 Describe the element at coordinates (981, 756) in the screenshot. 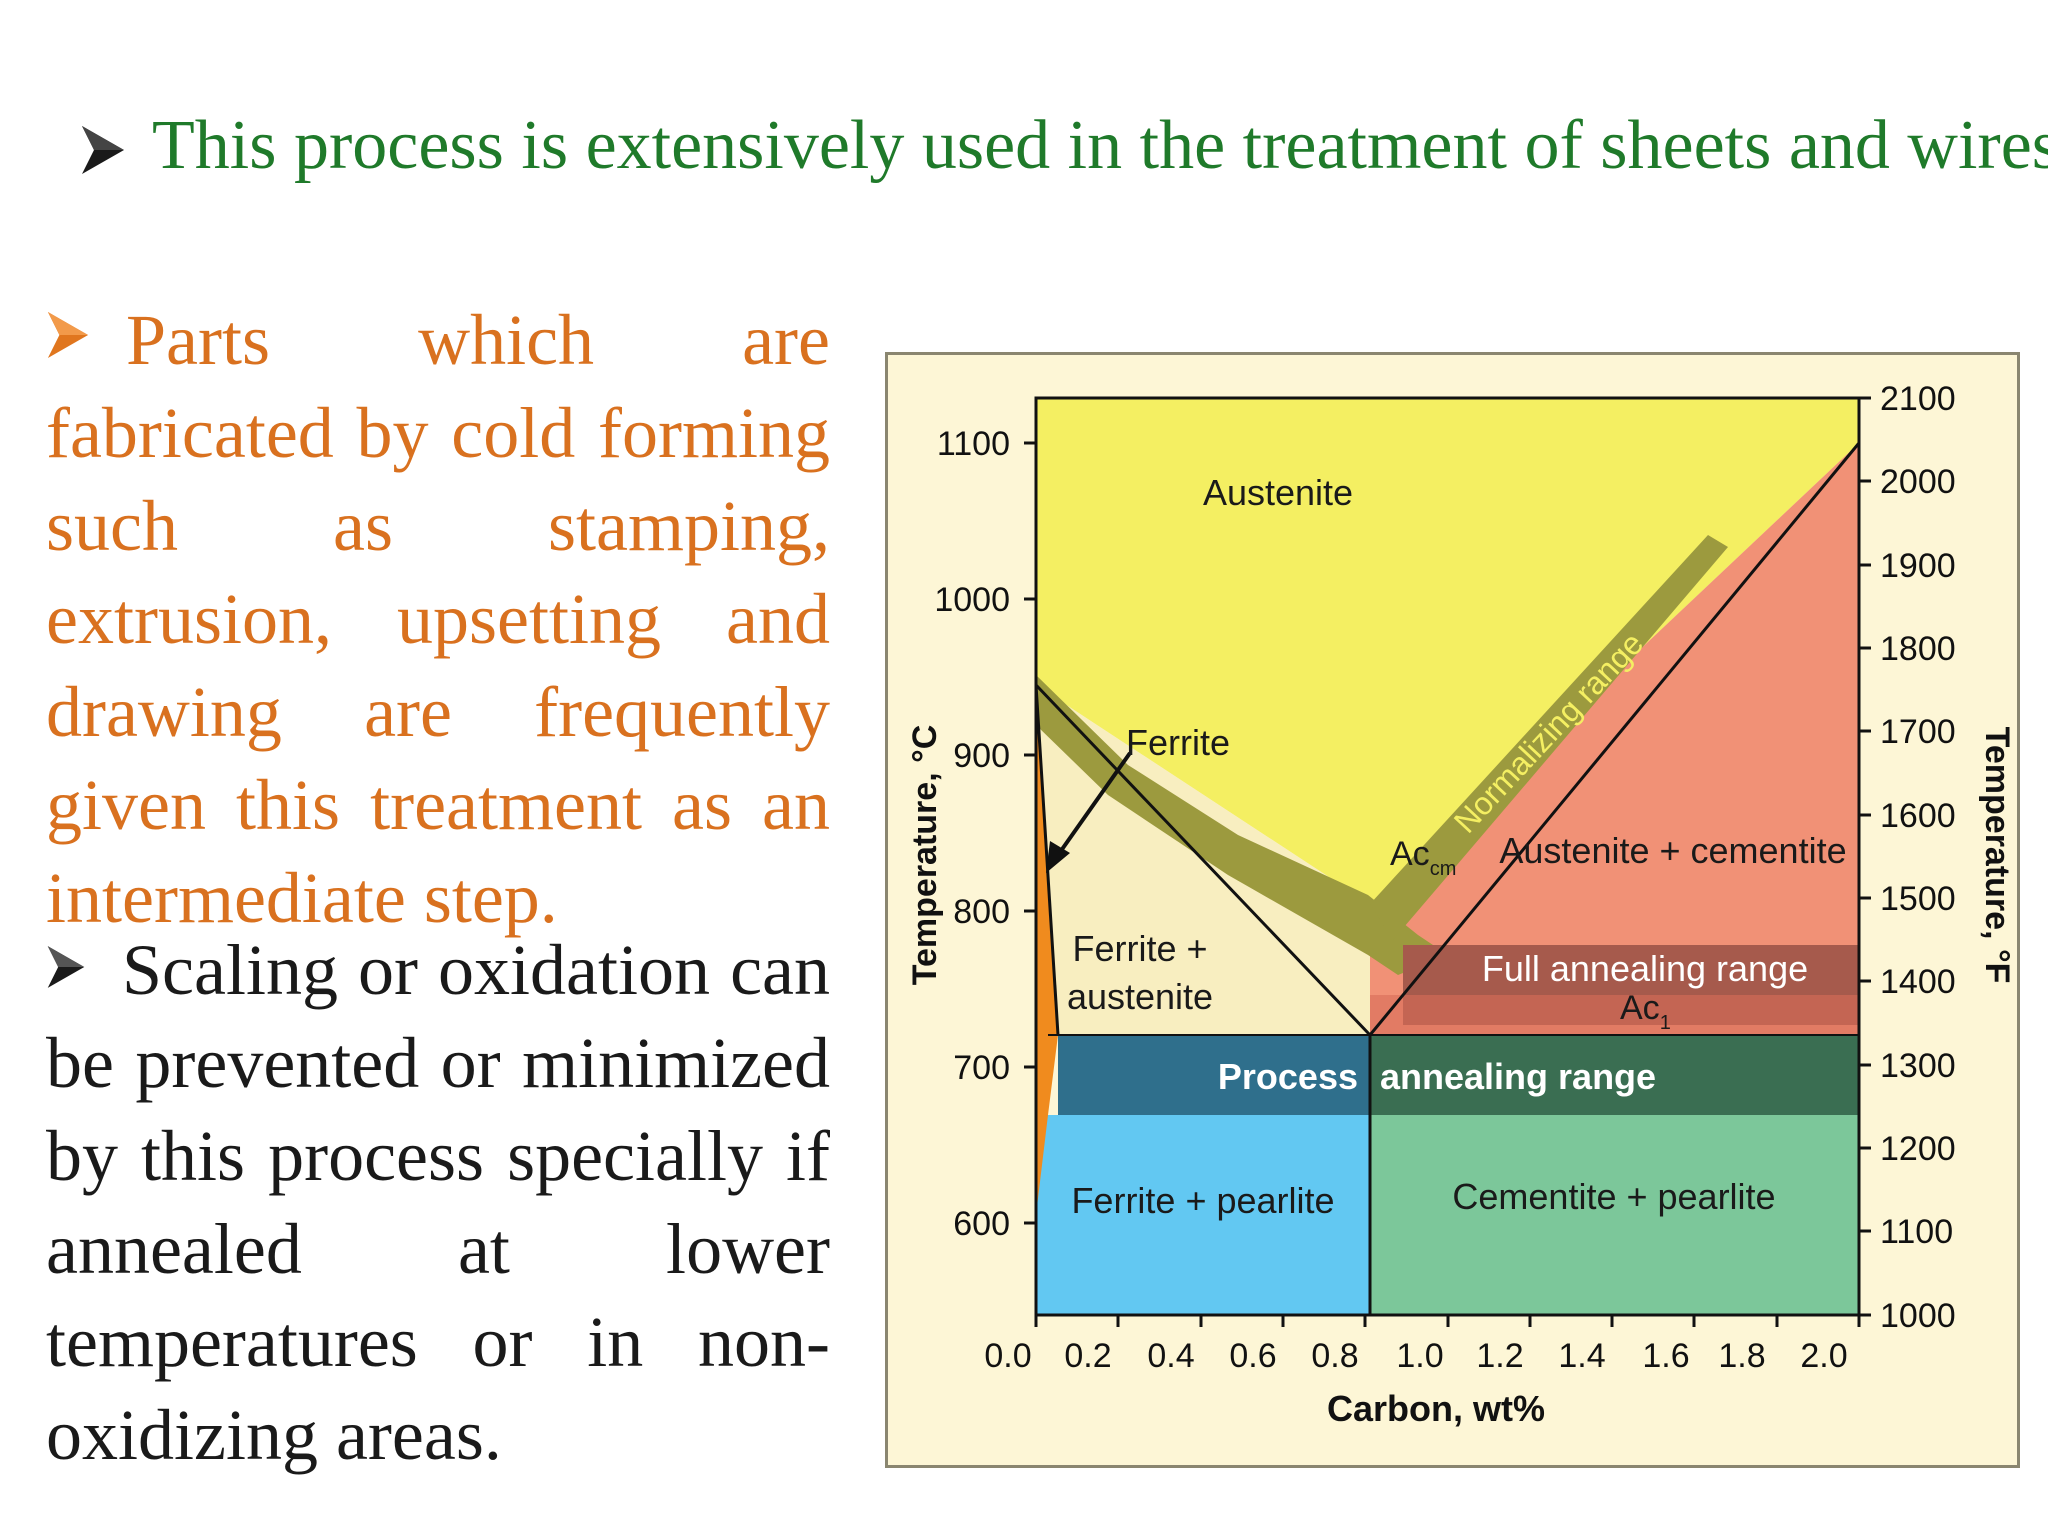

I see `y-left-tick-label: 900` at that location.